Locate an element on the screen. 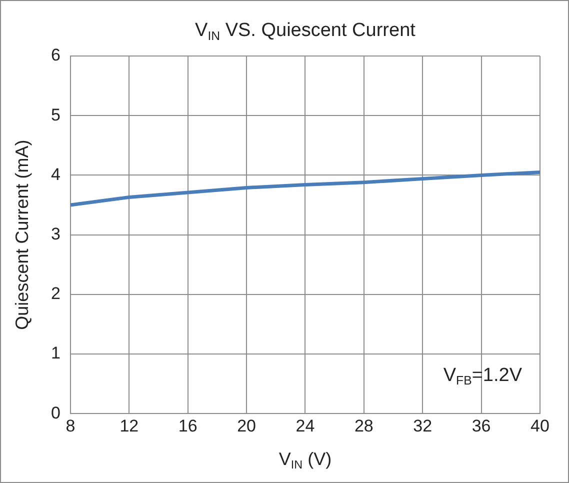  x-tick-label: 20 is located at coordinates (246, 426).